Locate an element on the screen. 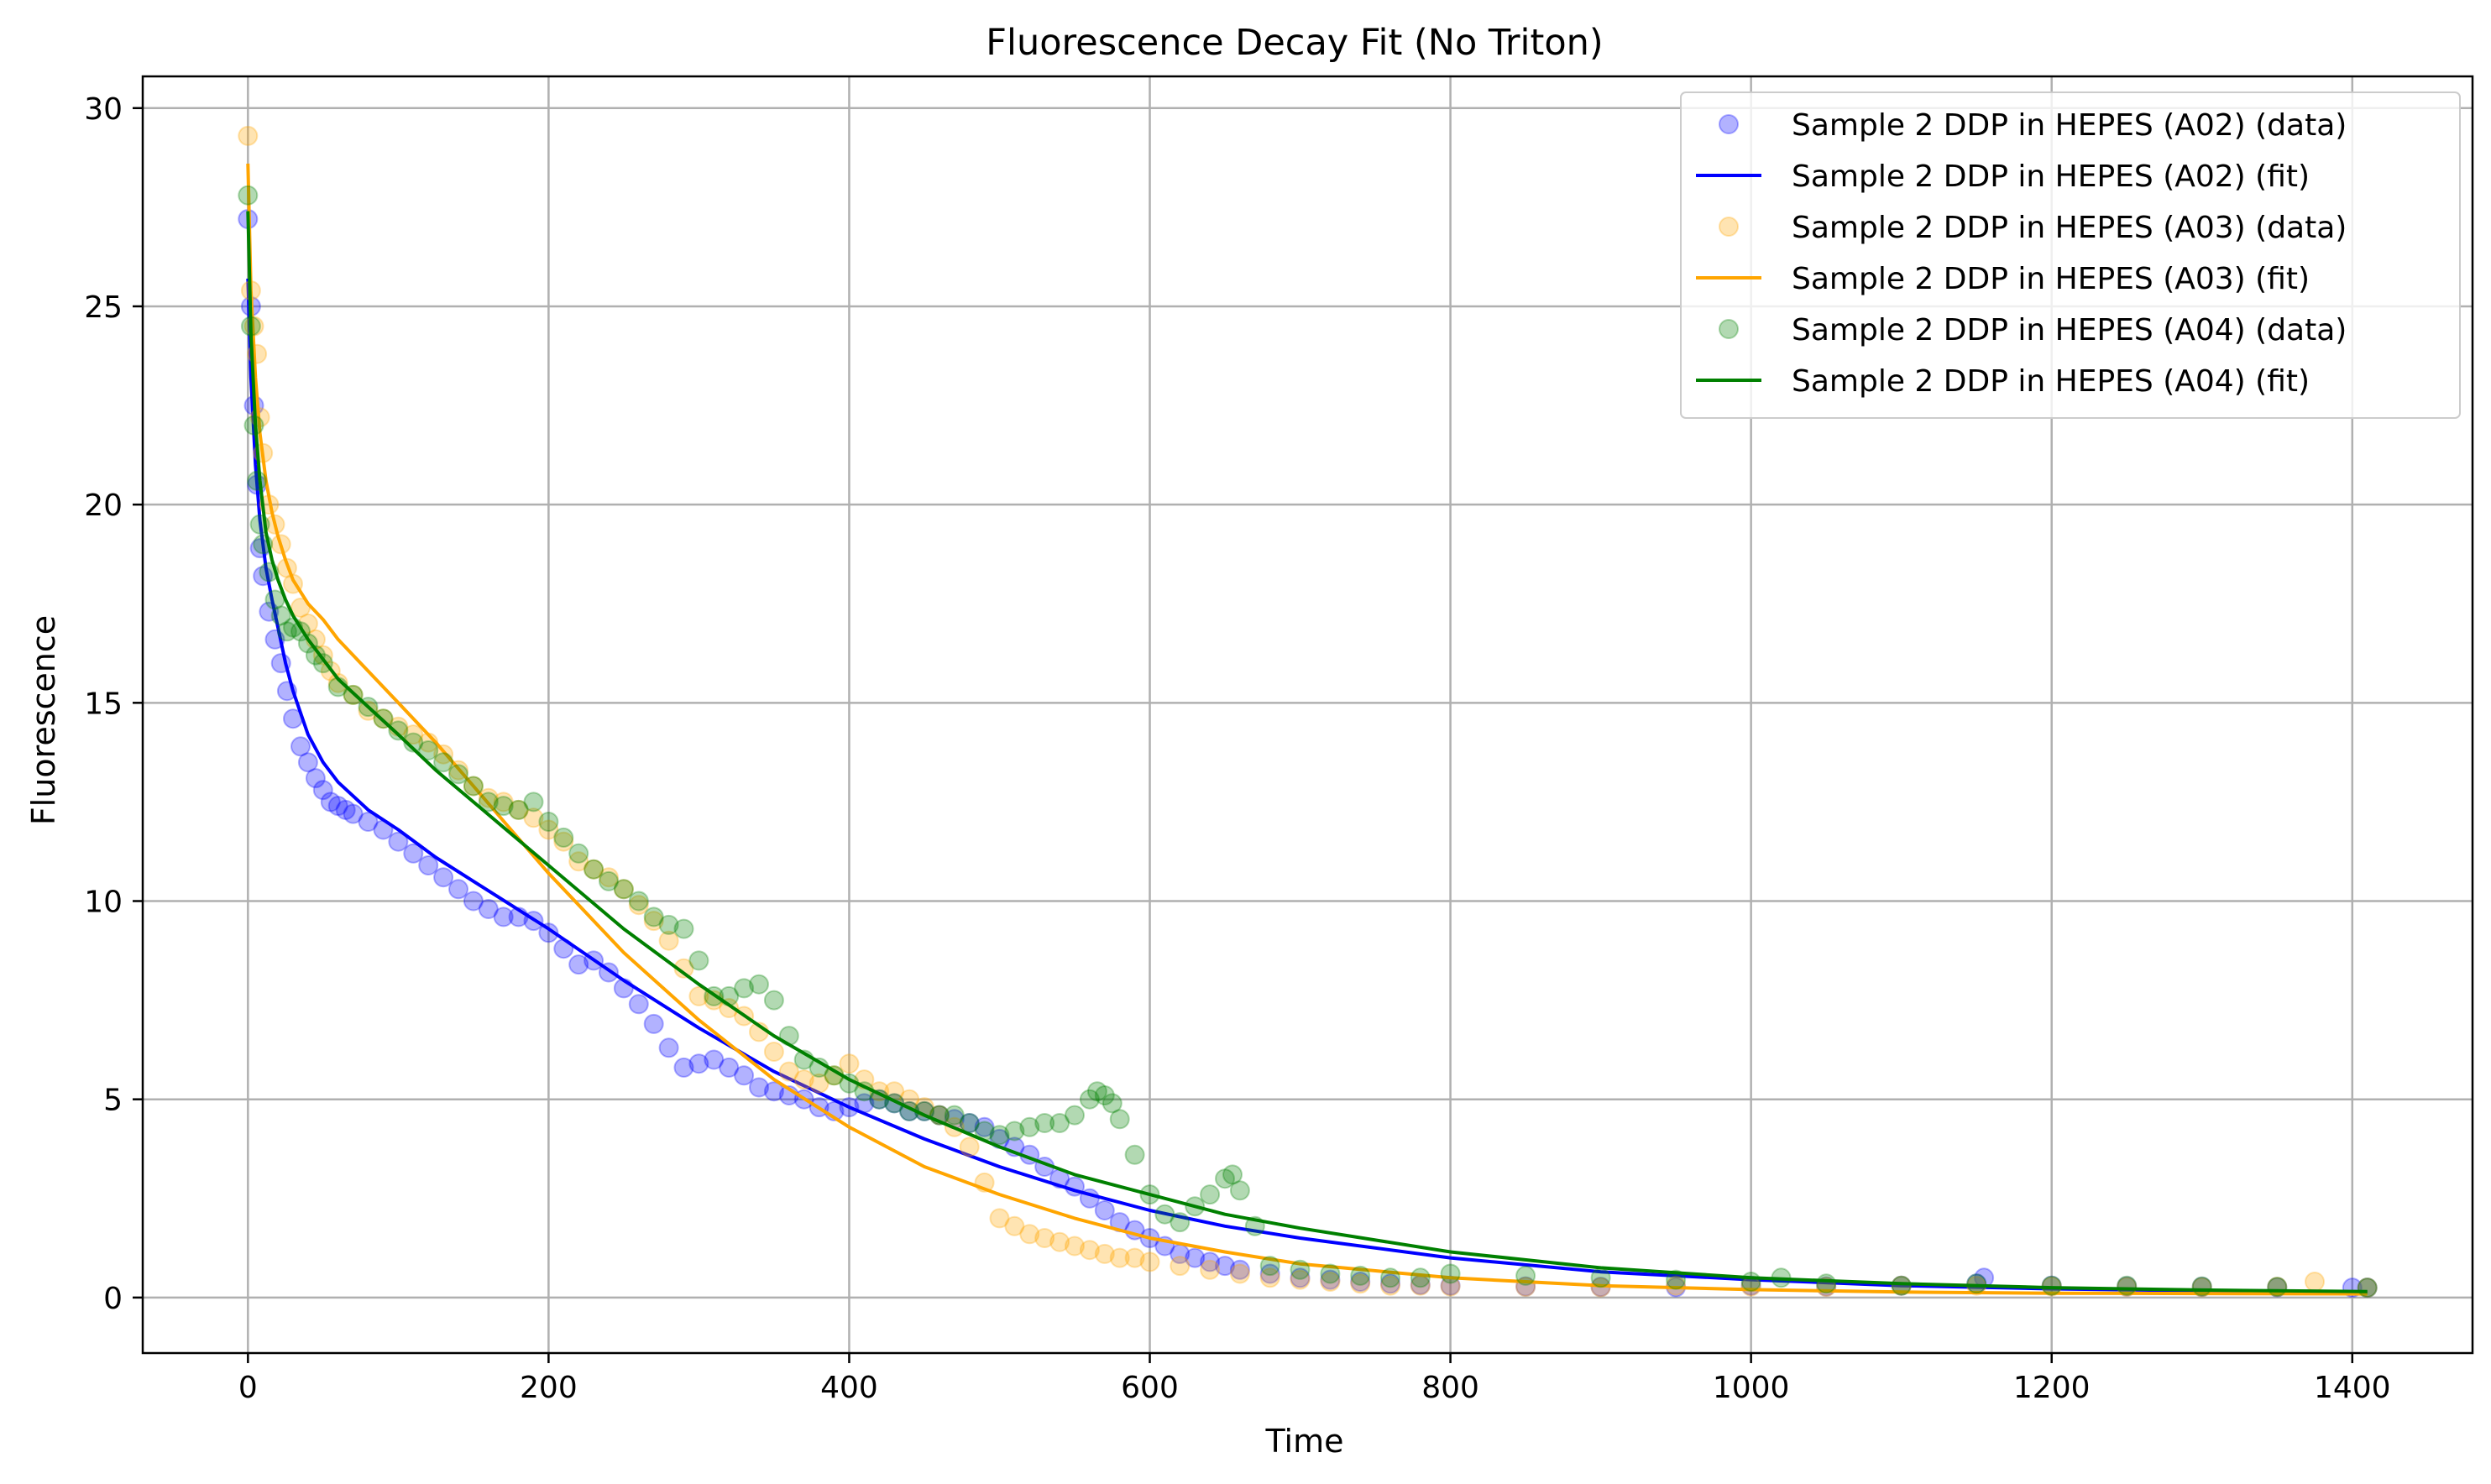 The height and width of the screenshot is (1484, 2491). legend-item: Sample 2 DDP in HEPES (A03) (data) is located at coordinates (2033, 228).